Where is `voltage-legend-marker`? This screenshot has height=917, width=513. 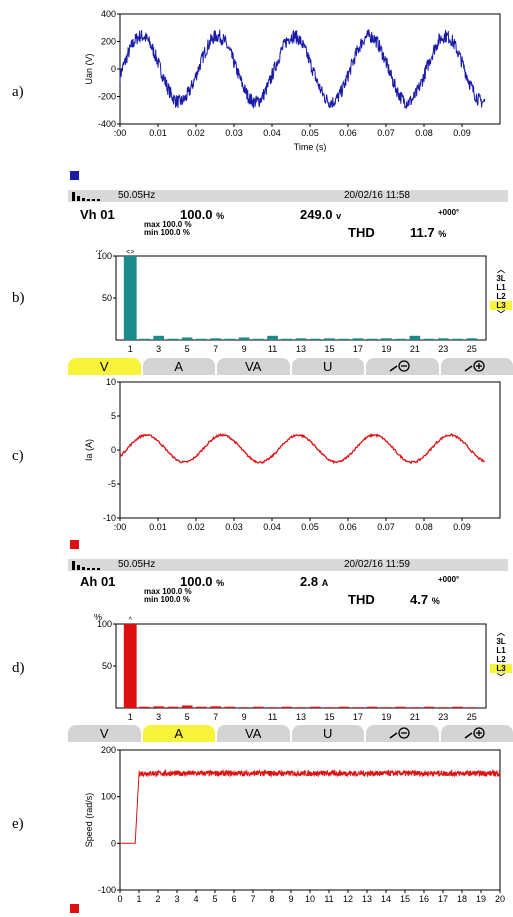 voltage-legend-marker is located at coordinates (74, 175).